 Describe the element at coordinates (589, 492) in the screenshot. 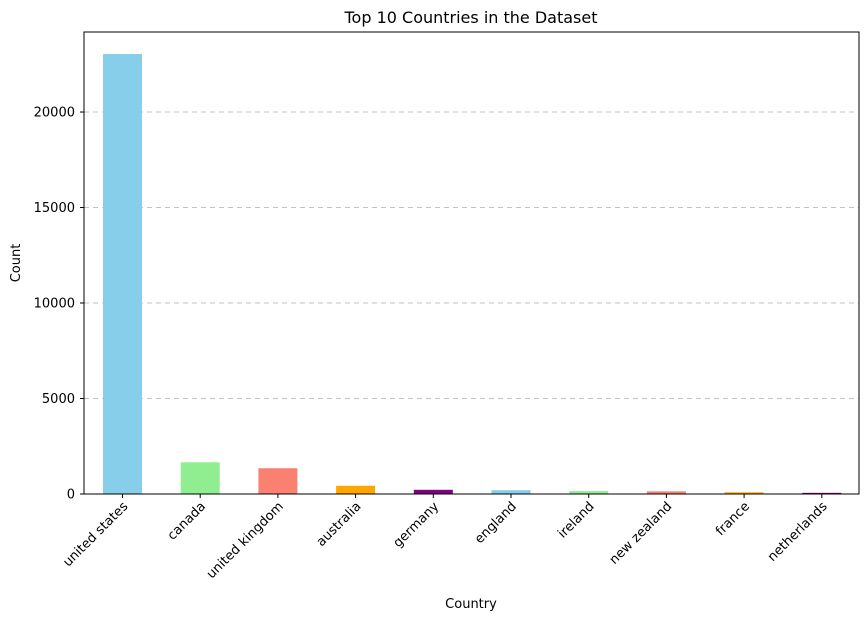

I see `bar-ireland` at that location.